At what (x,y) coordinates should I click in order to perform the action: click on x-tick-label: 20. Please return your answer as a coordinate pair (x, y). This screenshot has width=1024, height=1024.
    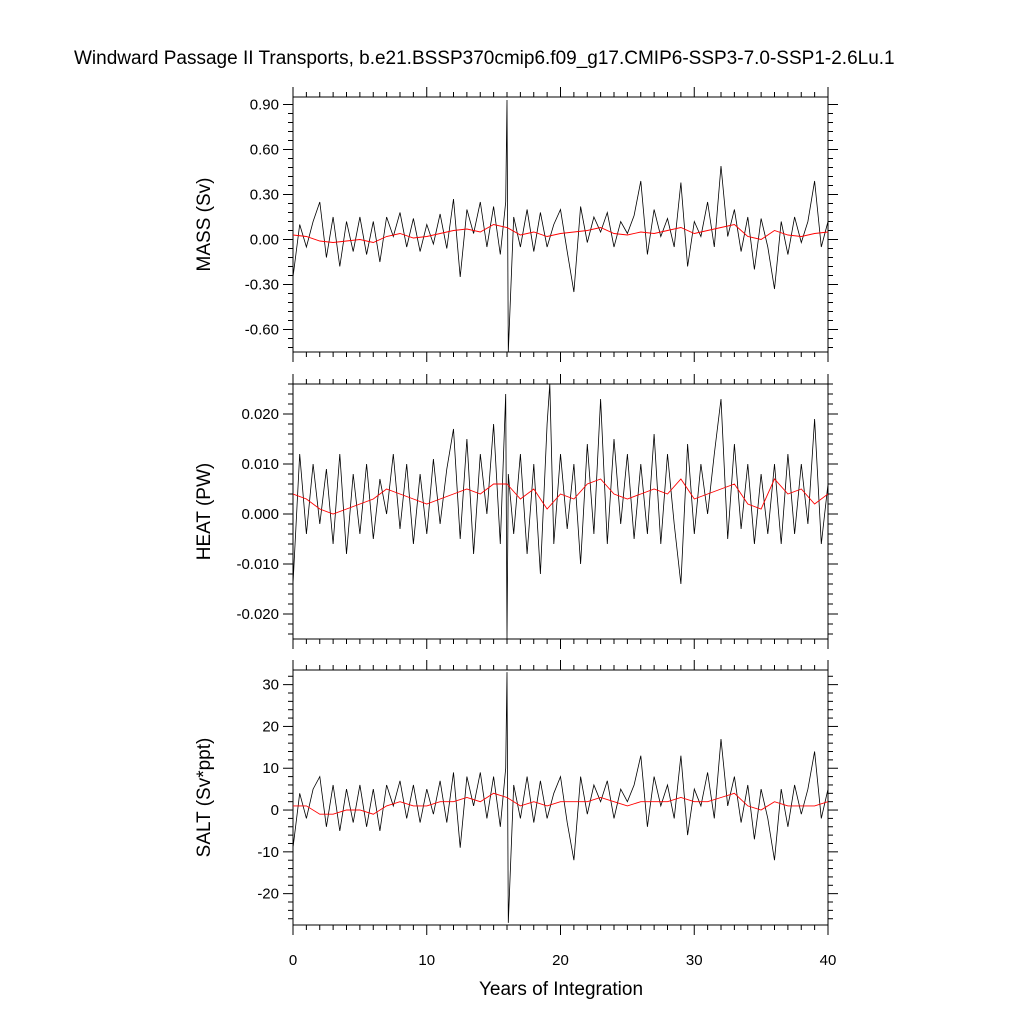
    Looking at the image, I should click on (560, 960).